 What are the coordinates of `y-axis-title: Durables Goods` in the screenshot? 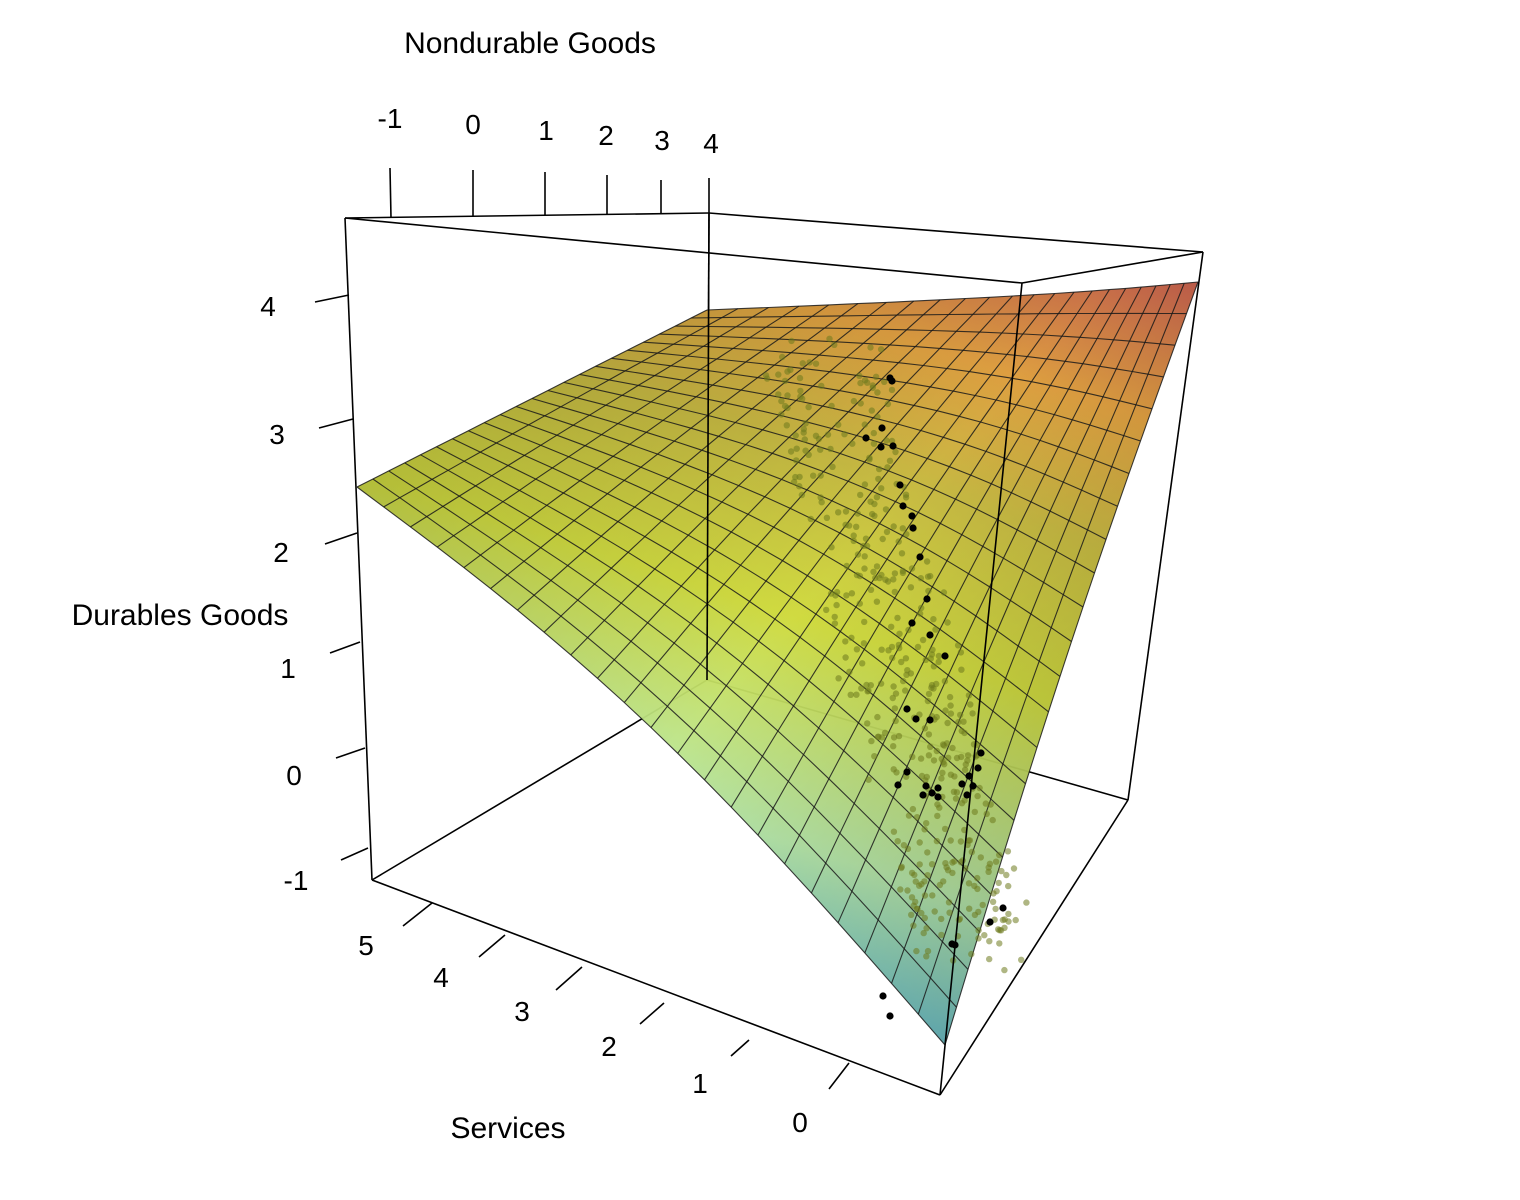 It's located at (180, 615).